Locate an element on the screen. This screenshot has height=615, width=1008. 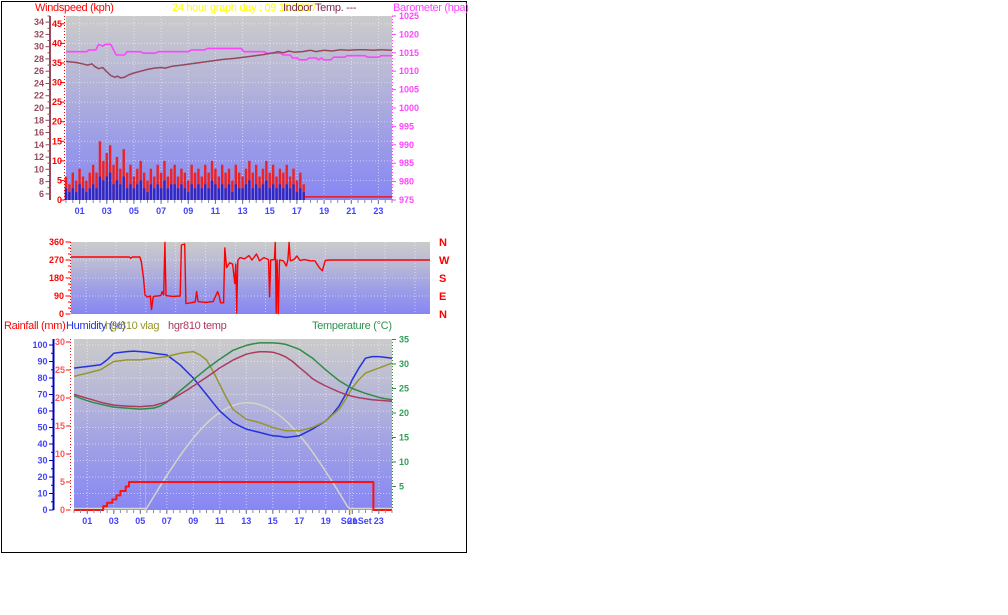
rain-humidity-temperature-chart-background is located at coordinates (233, 424).